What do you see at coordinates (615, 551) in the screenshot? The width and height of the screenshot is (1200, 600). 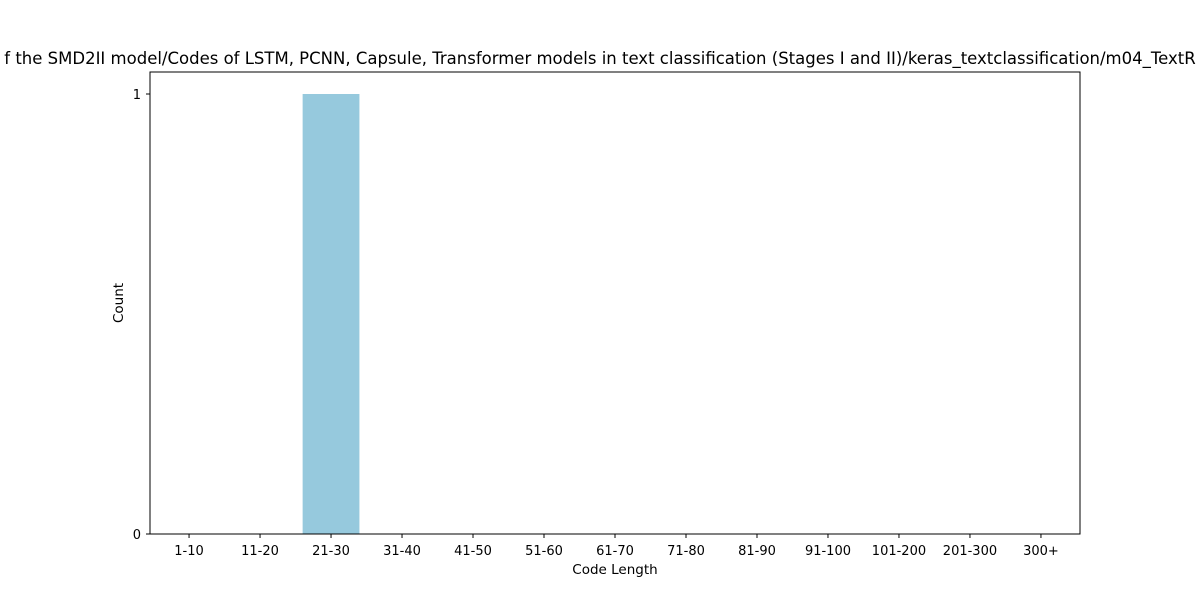 I see `x-tick-label: 61-70` at bounding box center [615, 551].